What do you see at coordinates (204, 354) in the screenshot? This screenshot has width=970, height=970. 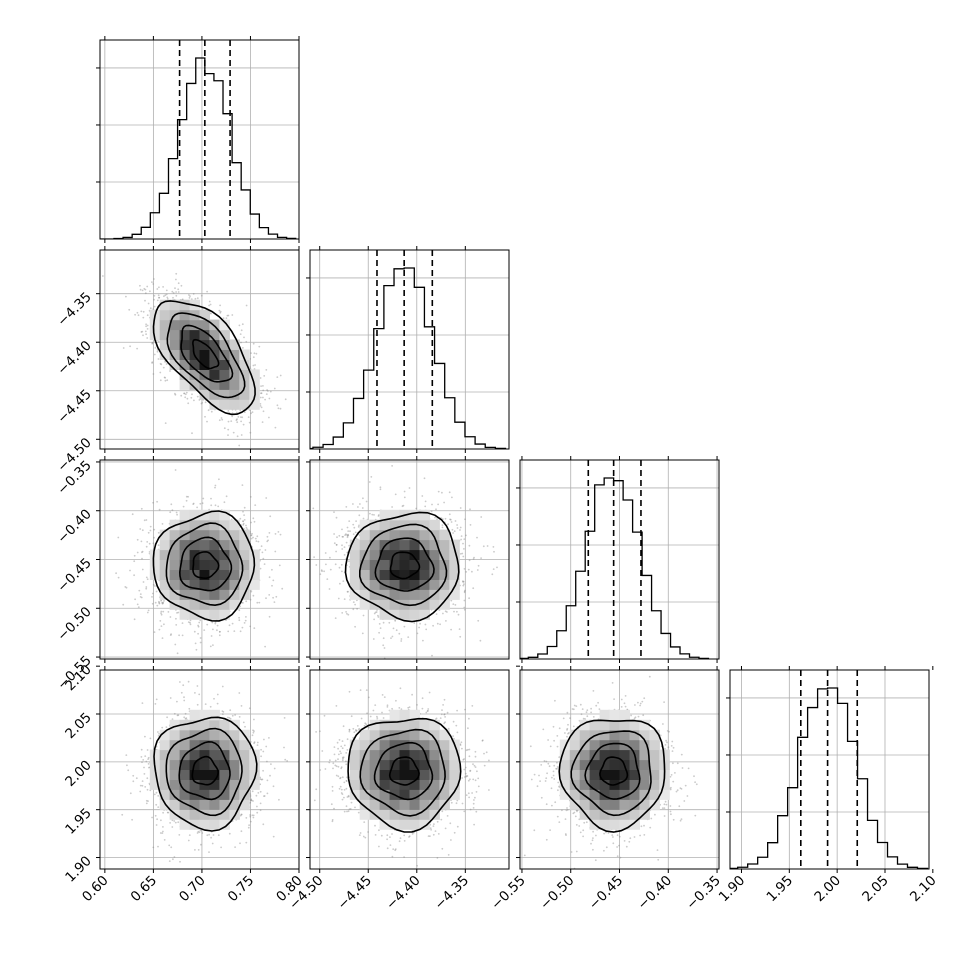 I see `density-shading` at bounding box center [204, 354].